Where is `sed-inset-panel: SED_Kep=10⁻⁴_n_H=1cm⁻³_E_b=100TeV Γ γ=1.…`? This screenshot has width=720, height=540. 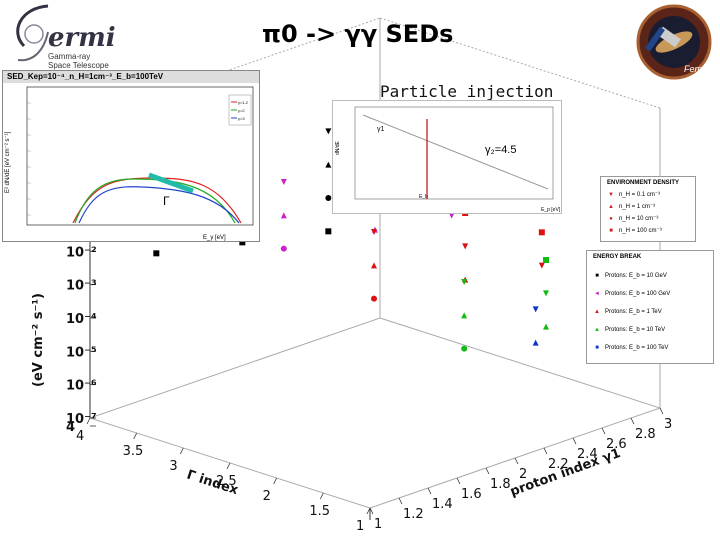 sed-inset-panel: SED_Kep=10⁻⁴_n_H=1cm⁻³_E_b=100TeV Γ γ=1.… is located at coordinates (131, 156).